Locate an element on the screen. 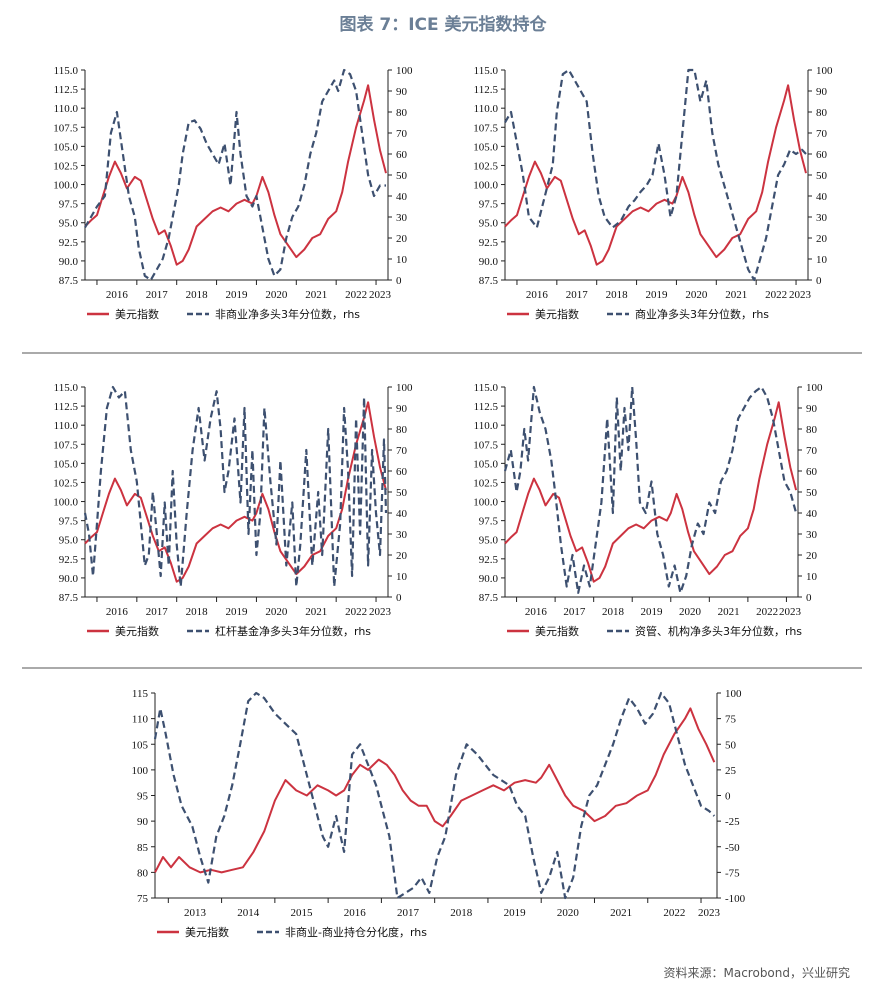  x-tick-label: 2013 is located at coordinates (195, 913).